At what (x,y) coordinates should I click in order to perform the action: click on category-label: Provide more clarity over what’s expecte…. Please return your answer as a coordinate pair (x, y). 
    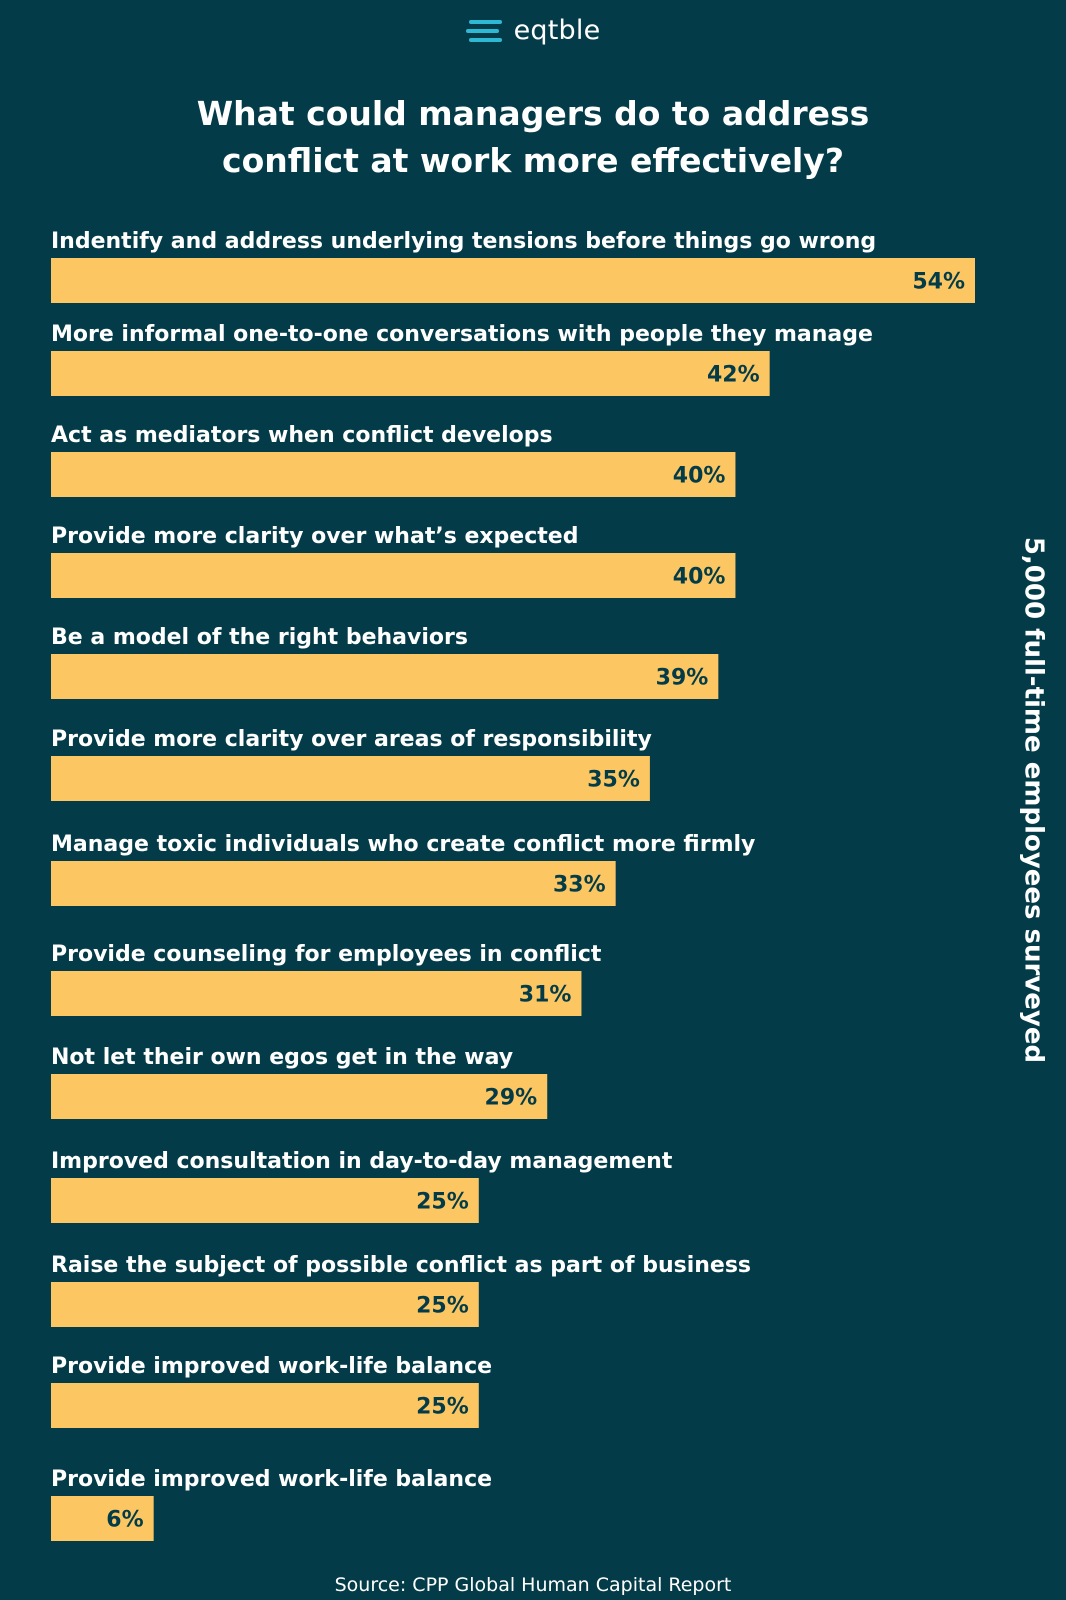
    Looking at the image, I should click on (314, 536).